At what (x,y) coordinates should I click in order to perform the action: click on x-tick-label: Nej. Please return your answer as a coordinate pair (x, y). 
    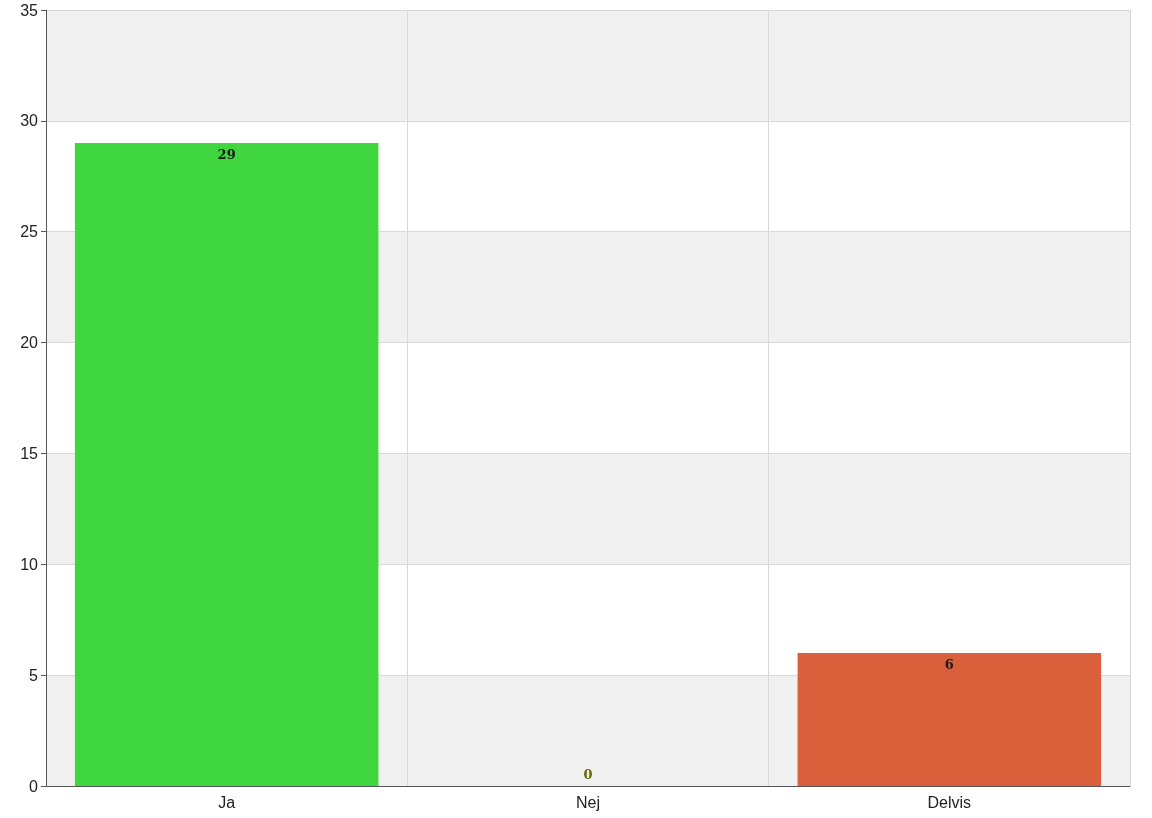
    Looking at the image, I should click on (588, 802).